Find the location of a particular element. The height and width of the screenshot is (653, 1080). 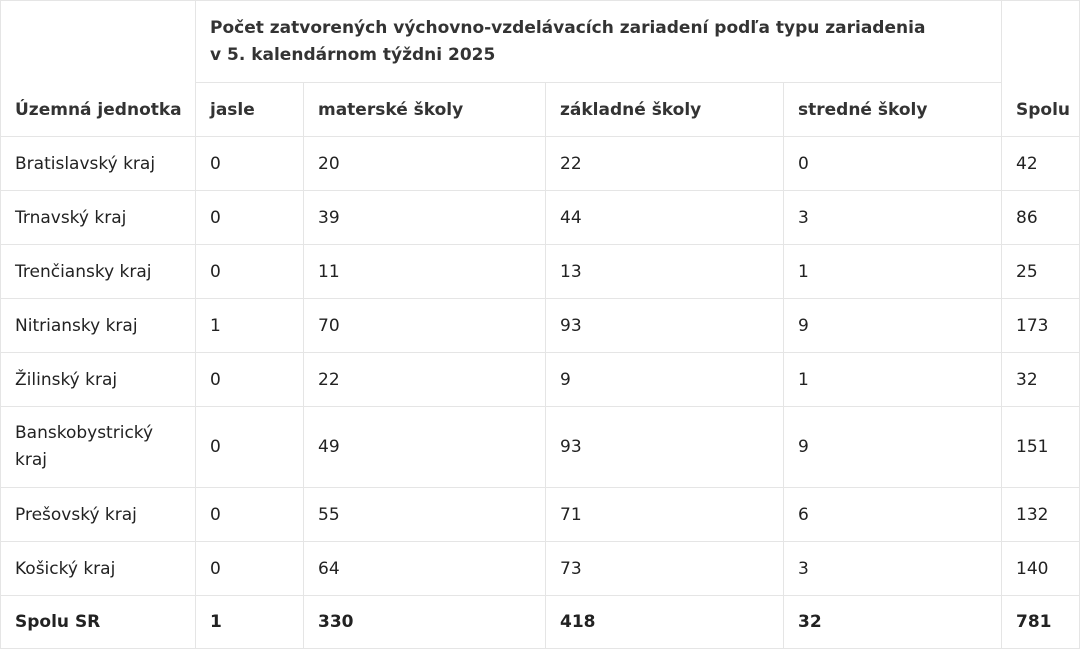

cell-total: 86 is located at coordinates (1040, 217).